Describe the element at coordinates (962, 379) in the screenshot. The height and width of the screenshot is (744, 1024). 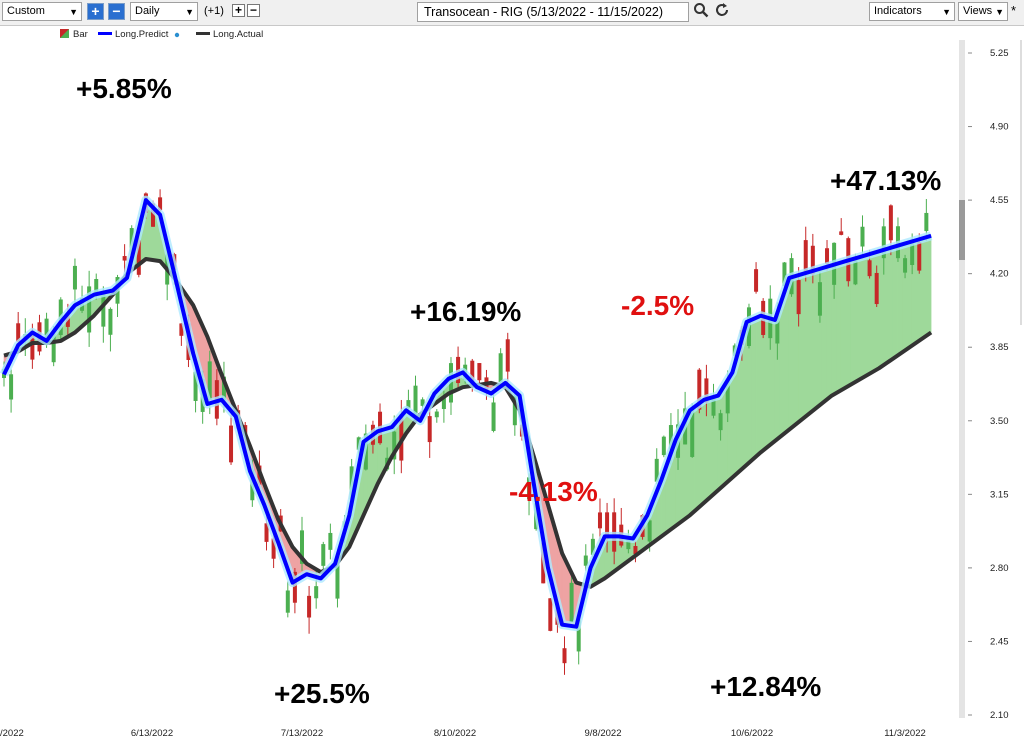
I see `vertical-scrollbar` at that location.